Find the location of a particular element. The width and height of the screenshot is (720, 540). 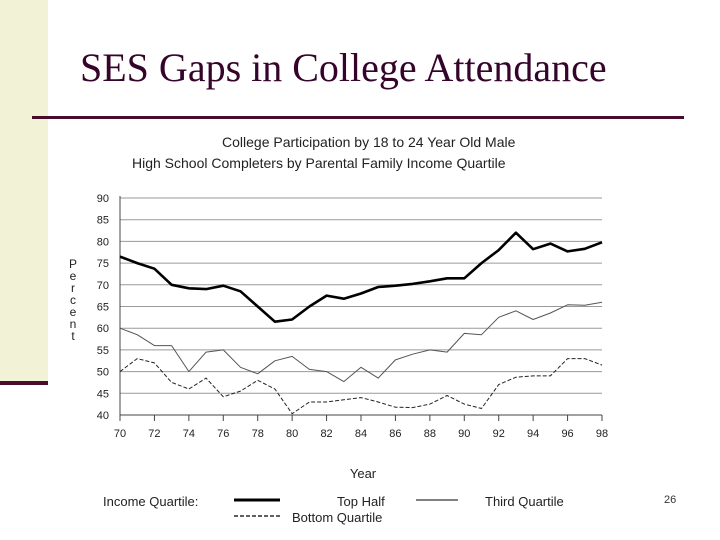

x-tick-label: 92 is located at coordinates (499, 434).